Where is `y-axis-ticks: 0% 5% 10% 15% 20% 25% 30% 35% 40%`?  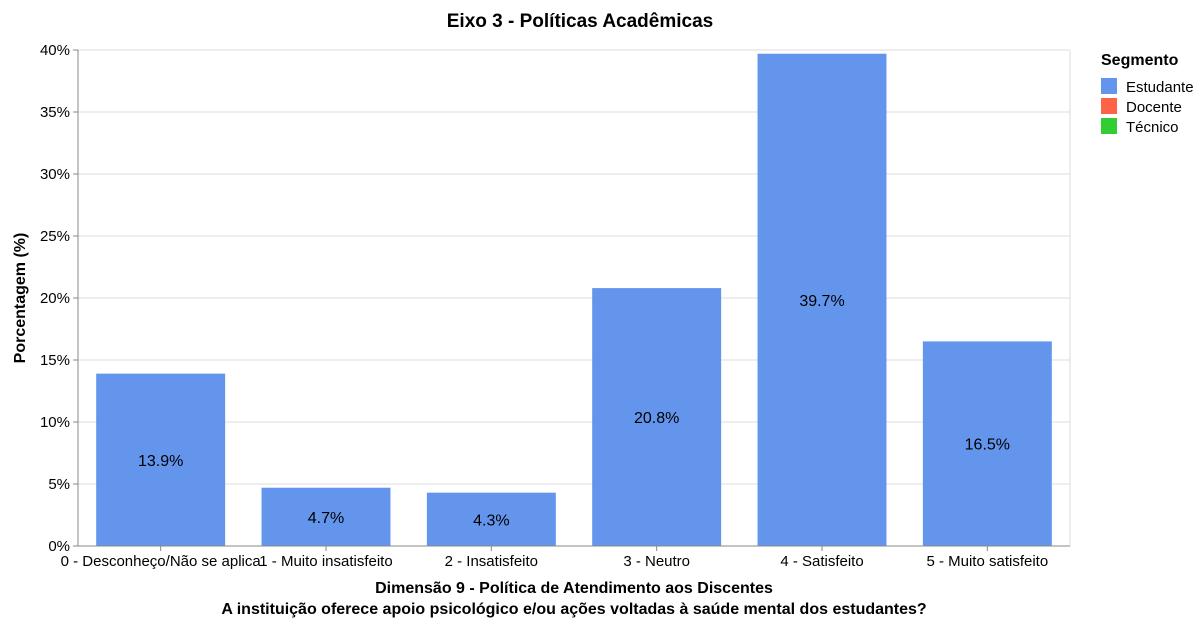 y-axis-ticks: 0% 5% 10% 15% 20% 25% 30% 35% 40% is located at coordinates (59, 298).